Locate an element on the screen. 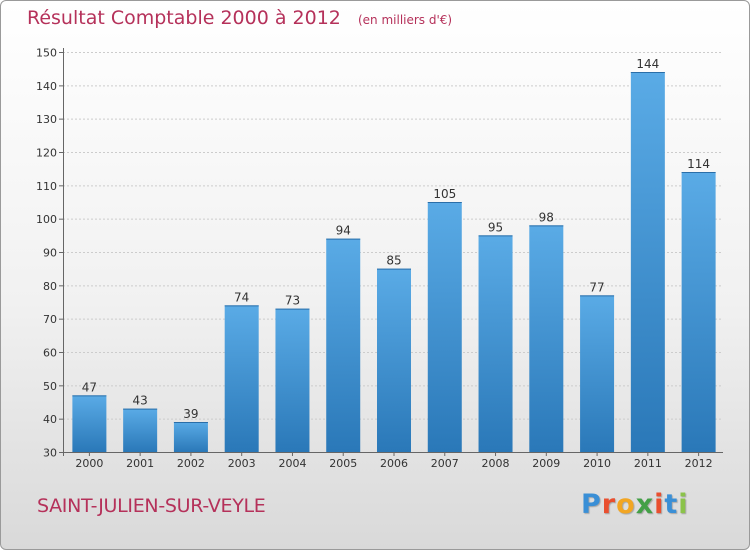 The width and height of the screenshot is (750, 550). data-label: 144 is located at coordinates (647, 64).